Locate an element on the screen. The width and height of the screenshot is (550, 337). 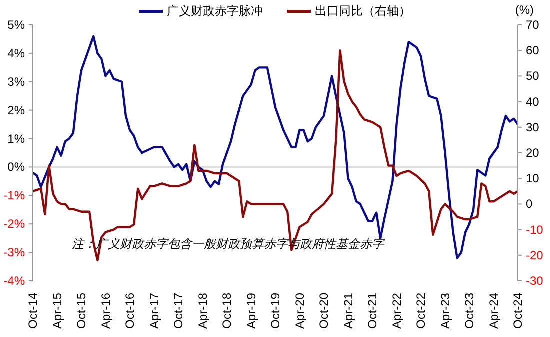
x-tick-label: Oct-14 is located at coordinates (33, 311).